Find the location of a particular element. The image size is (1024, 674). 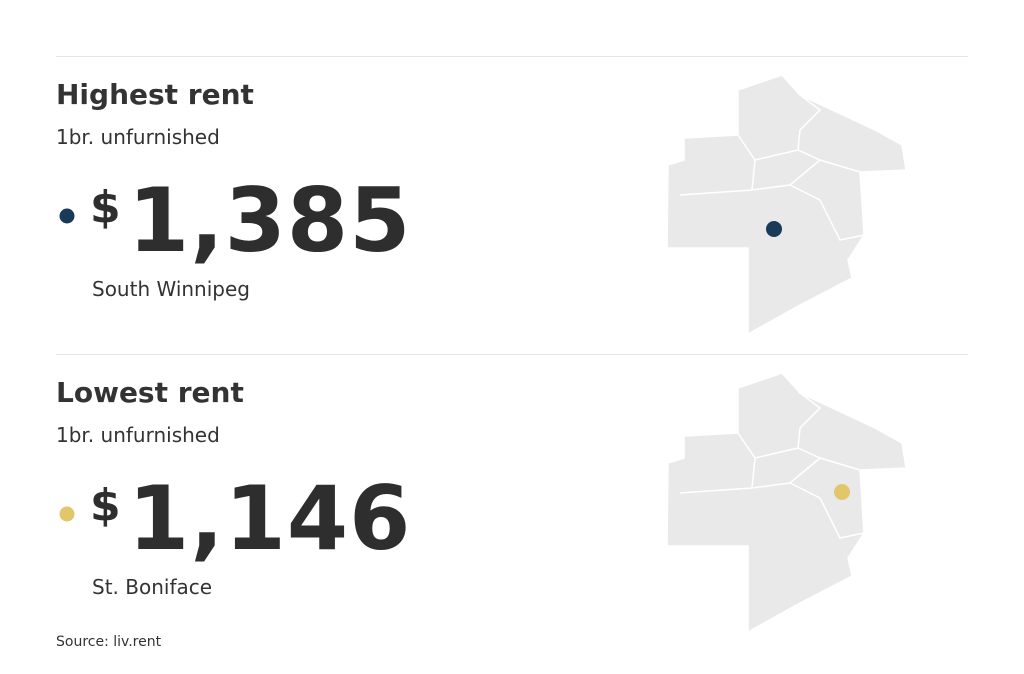

location: St. Boniface is located at coordinates (152, 587).